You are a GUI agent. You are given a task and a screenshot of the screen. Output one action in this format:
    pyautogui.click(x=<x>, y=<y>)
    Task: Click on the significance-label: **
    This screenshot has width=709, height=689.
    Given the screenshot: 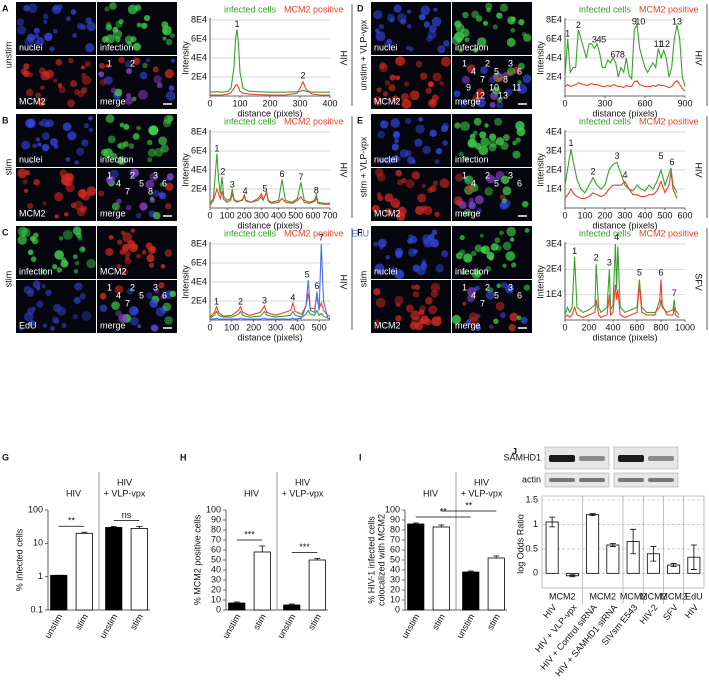 What is the action you would take?
    pyautogui.click(x=72, y=521)
    